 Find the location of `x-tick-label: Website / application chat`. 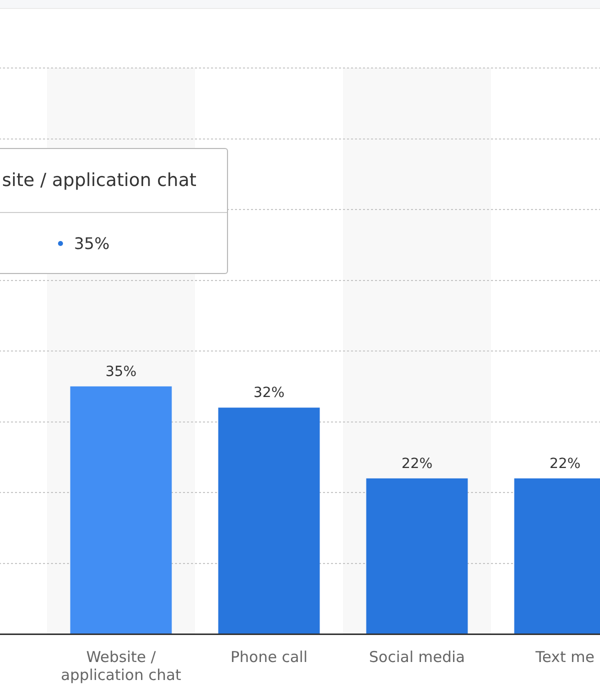

x-tick-label: Website / application chat is located at coordinates (121, 666).